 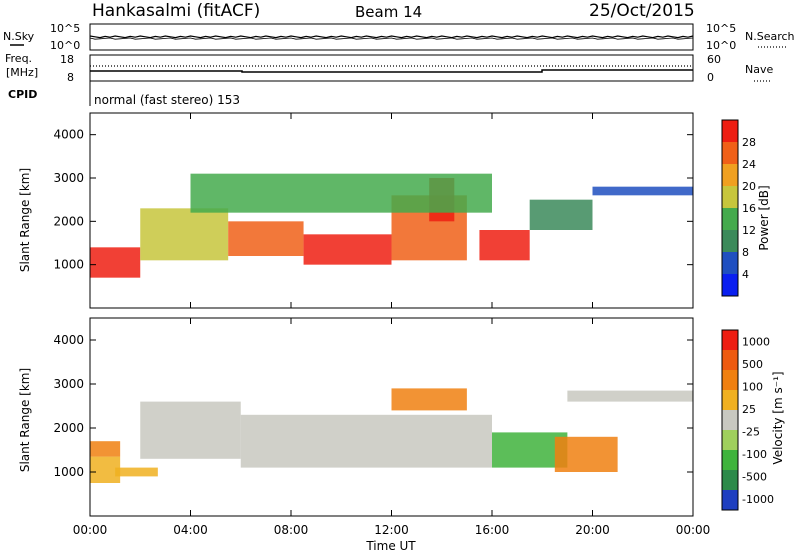 I want to click on nsearch-line, so click(x=391, y=38).